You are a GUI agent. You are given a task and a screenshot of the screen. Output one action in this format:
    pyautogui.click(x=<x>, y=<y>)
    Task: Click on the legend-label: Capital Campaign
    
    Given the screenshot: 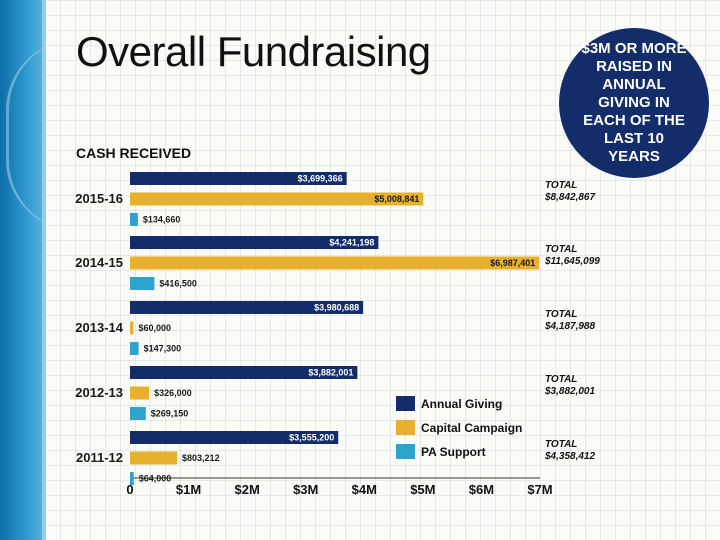 What is the action you would take?
    pyautogui.click(x=471, y=428)
    